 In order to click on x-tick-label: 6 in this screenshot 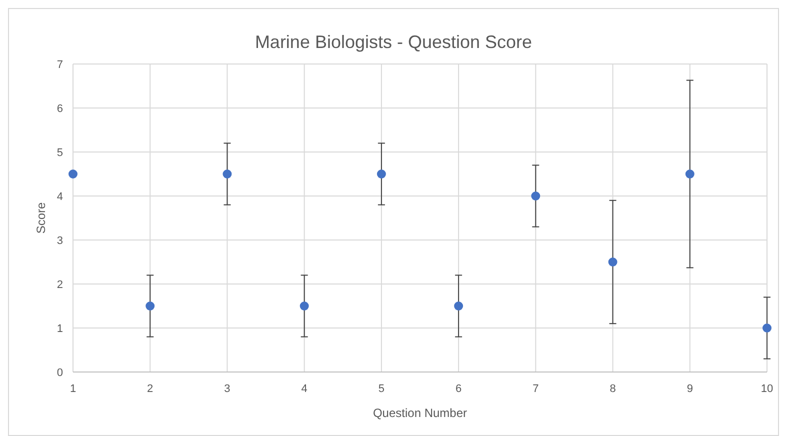, I will do `click(458, 389)`.